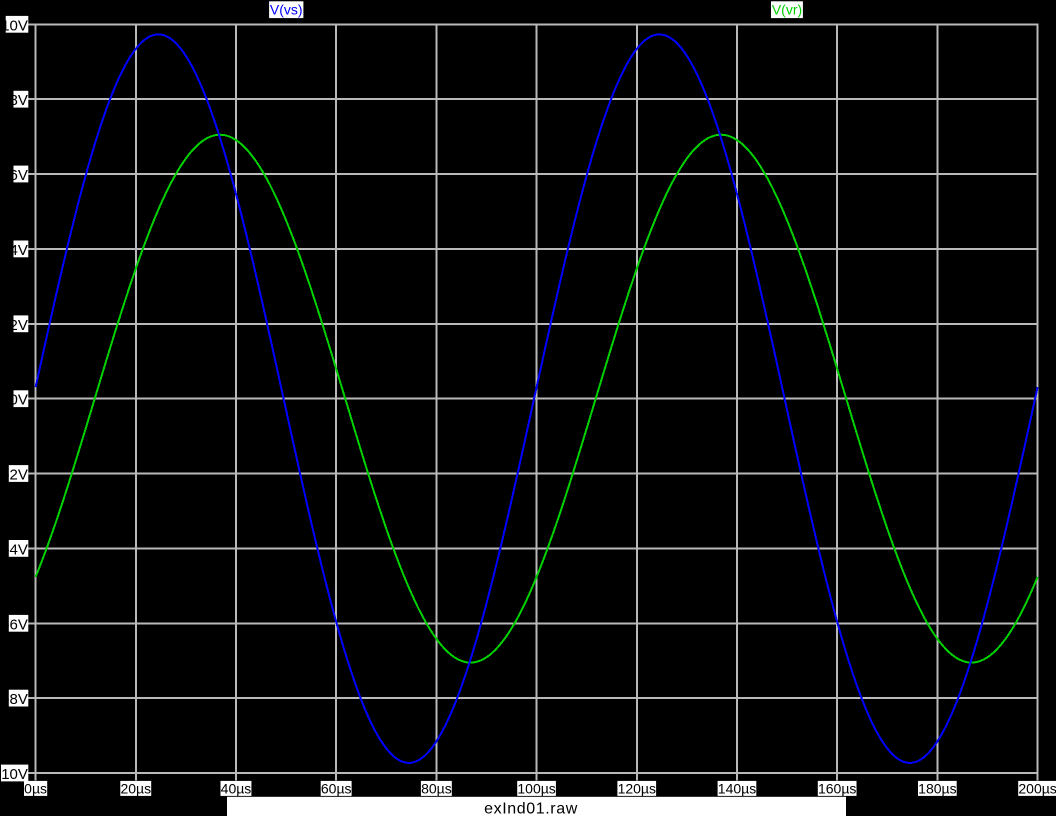  Describe the element at coordinates (35, 788) in the screenshot. I see `svg-text: 0µs` at that location.